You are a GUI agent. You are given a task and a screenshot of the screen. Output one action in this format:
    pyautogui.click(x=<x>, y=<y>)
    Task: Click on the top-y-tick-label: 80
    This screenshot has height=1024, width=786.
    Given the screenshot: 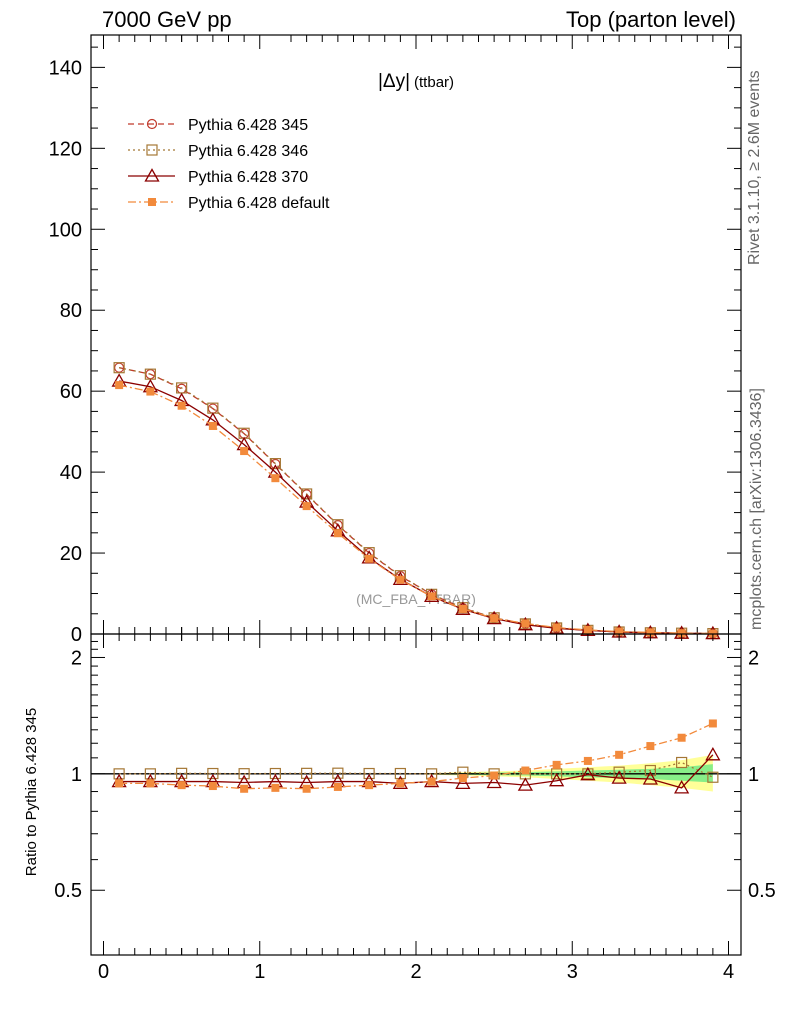 What is the action you would take?
    pyautogui.click(x=71, y=311)
    